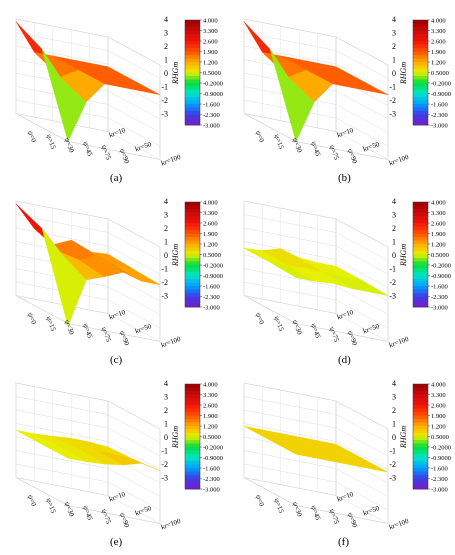  What do you see at coordinates (362, 98) in the screenshot?
I see `side-wall` at bounding box center [362, 98].